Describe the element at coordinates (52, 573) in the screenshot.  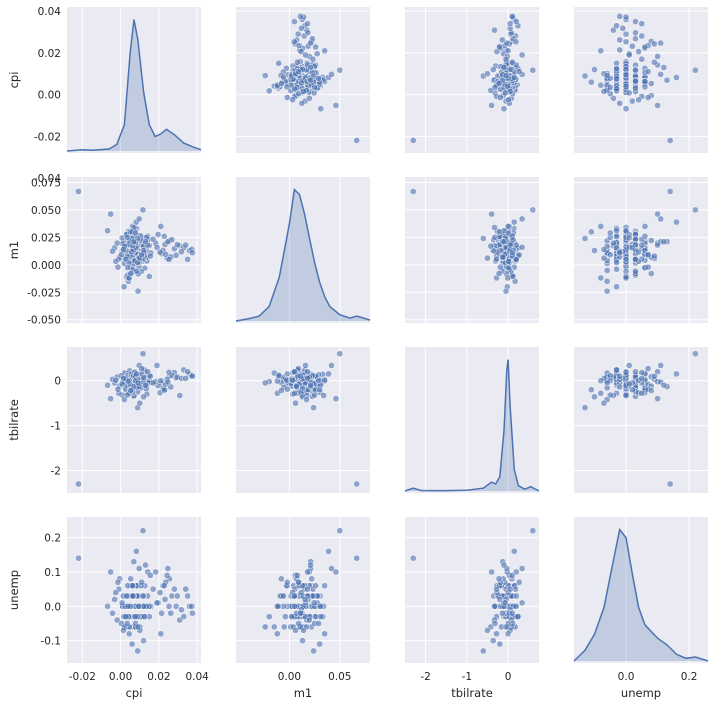
I see `y-tick-label: 0.1` at that location.